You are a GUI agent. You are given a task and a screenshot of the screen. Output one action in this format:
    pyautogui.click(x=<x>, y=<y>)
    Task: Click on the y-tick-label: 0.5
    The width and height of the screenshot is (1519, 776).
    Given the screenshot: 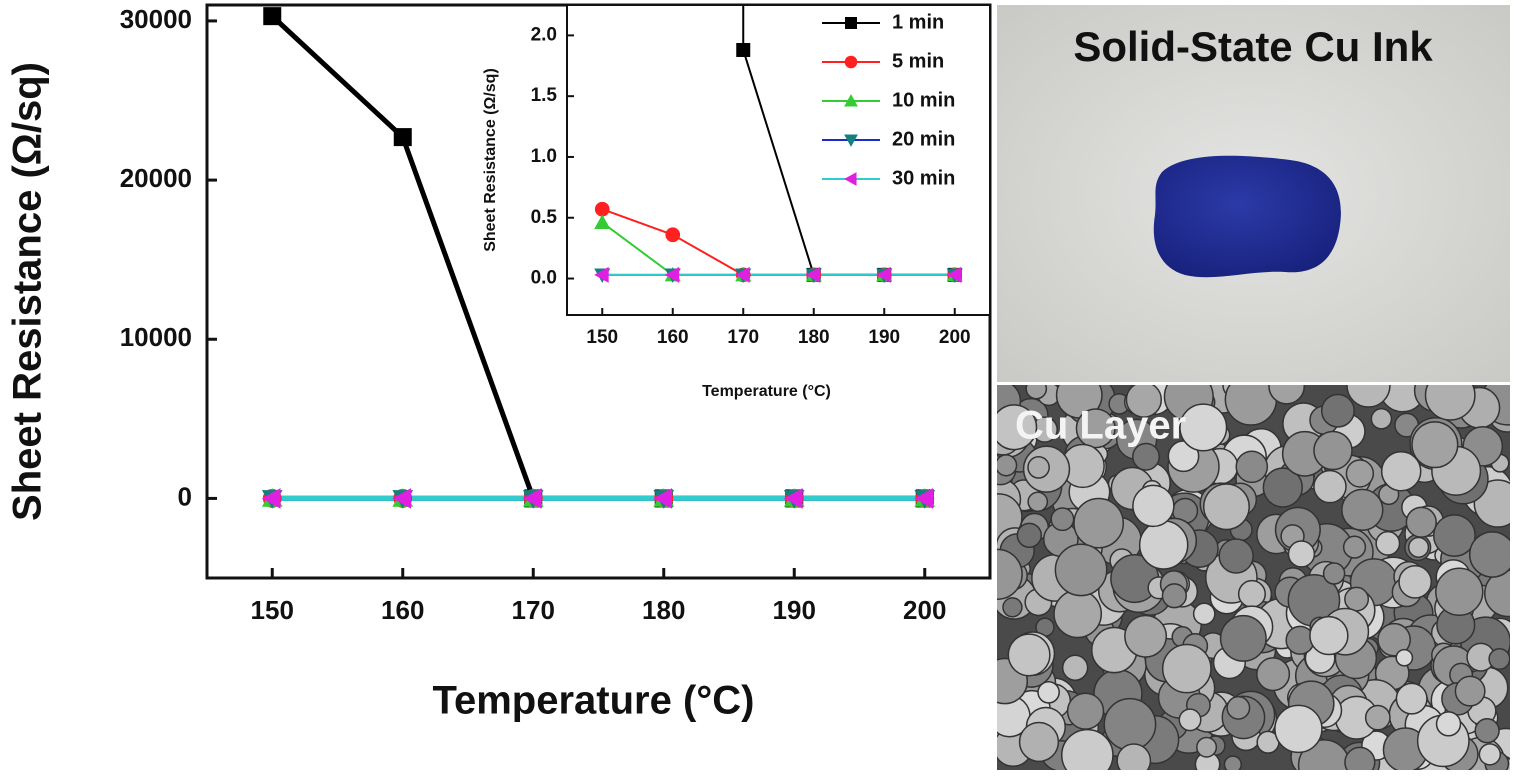 What is the action you would take?
    pyautogui.click(x=544, y=217)
    